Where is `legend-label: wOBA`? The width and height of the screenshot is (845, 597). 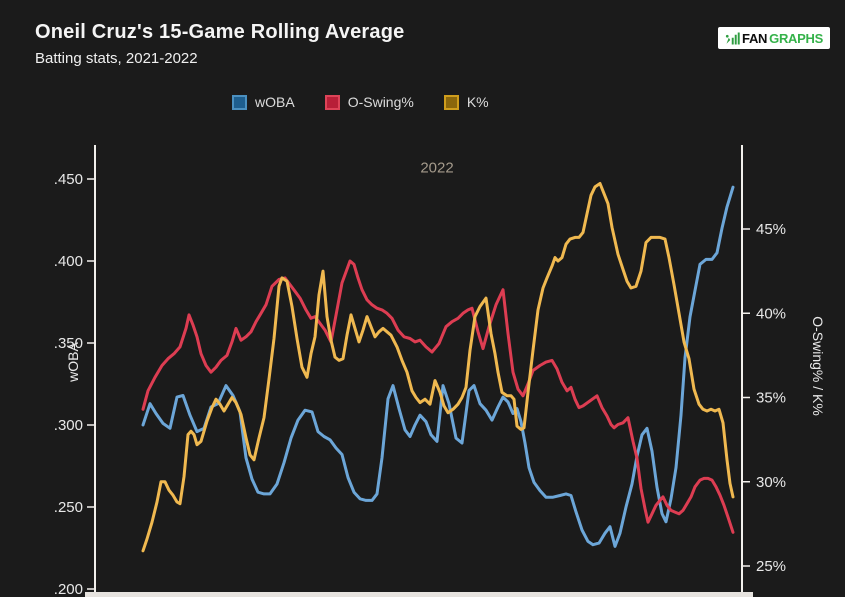
legend-label: wOBA is located at coordinates (275, 102).